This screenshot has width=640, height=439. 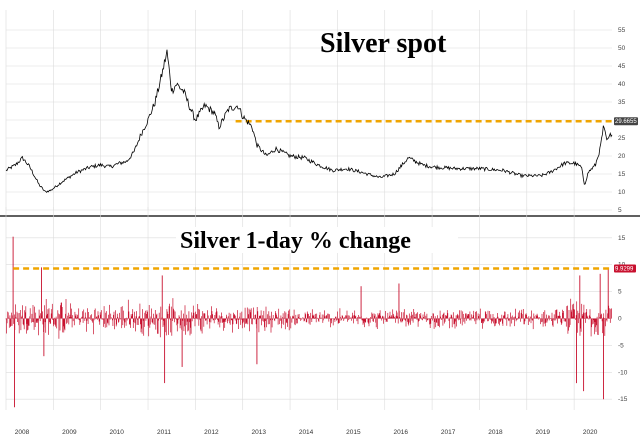 I want to click on top-y-tick-labels: 510152025303540455055, so click(x=622, y=120).